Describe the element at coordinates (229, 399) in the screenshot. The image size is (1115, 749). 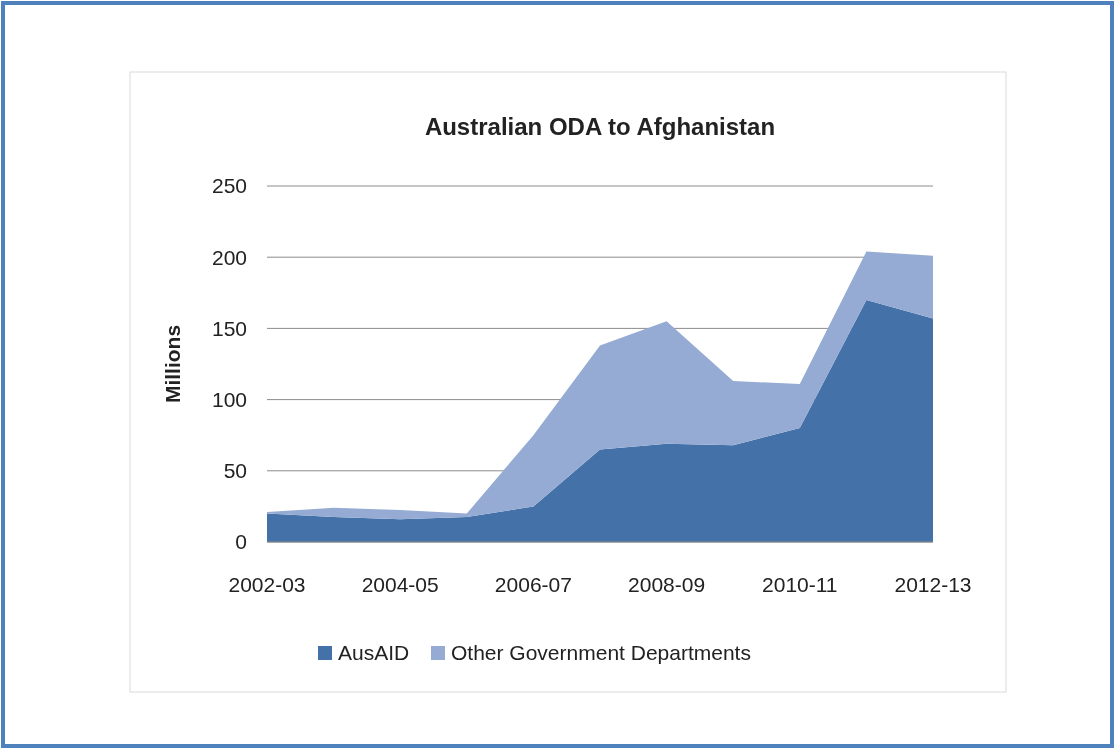
I see `y-tick-label: 100` at that location.